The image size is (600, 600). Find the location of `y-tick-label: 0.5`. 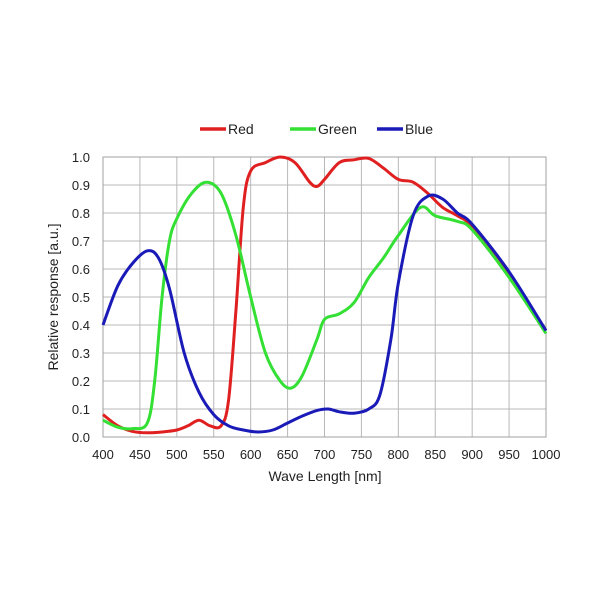

y-tick-label: 0.5 is located at coordinates (81, 297).